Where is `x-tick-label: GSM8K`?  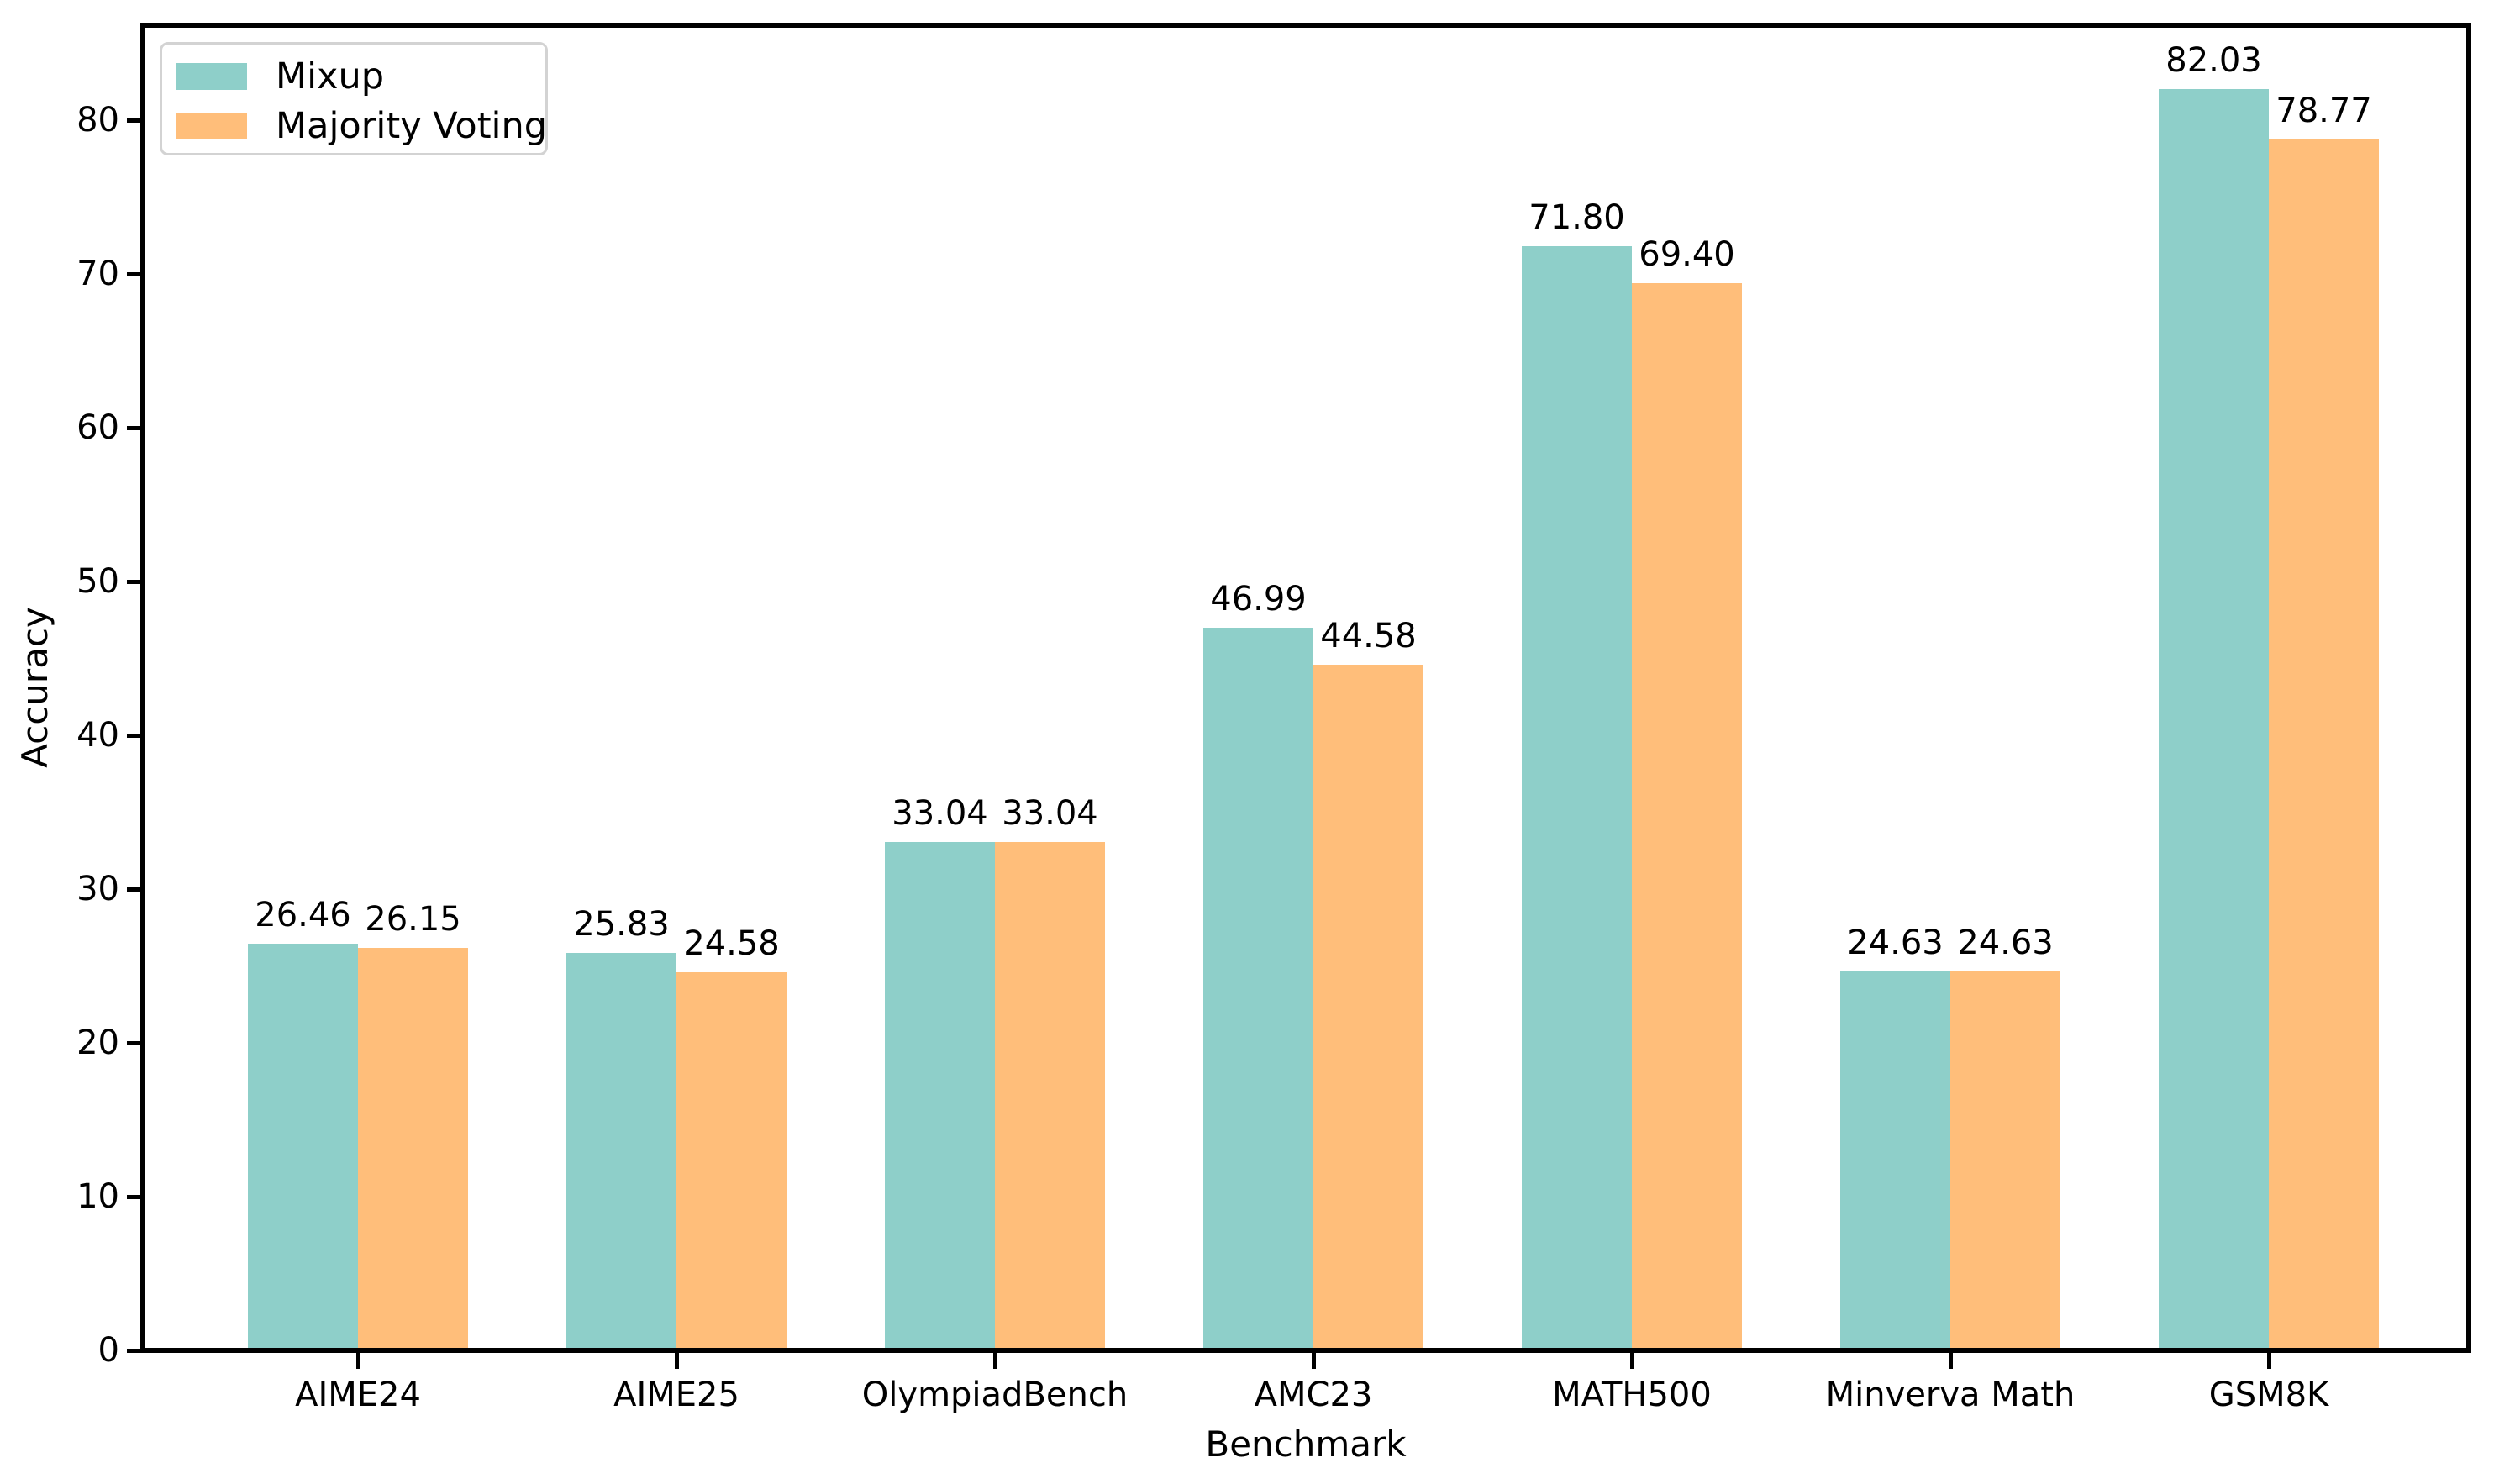 x-tick-label: GSM8K is located at coordinates (2268, 1395).